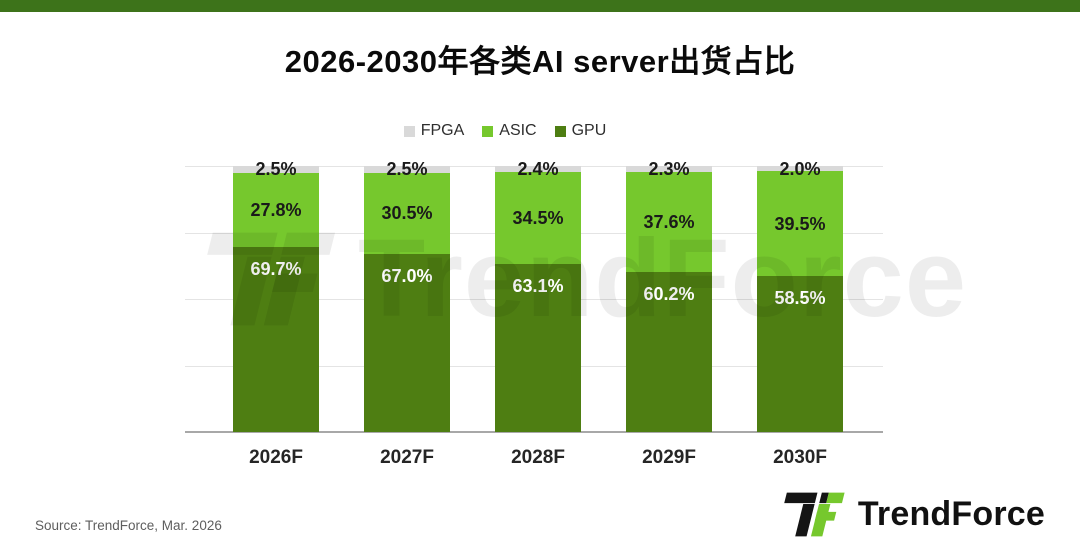 Image resolution: width=1080 pixels, height=560 pixels. I want to click on value-label-gpu: 58.5%, so click(800, 298).